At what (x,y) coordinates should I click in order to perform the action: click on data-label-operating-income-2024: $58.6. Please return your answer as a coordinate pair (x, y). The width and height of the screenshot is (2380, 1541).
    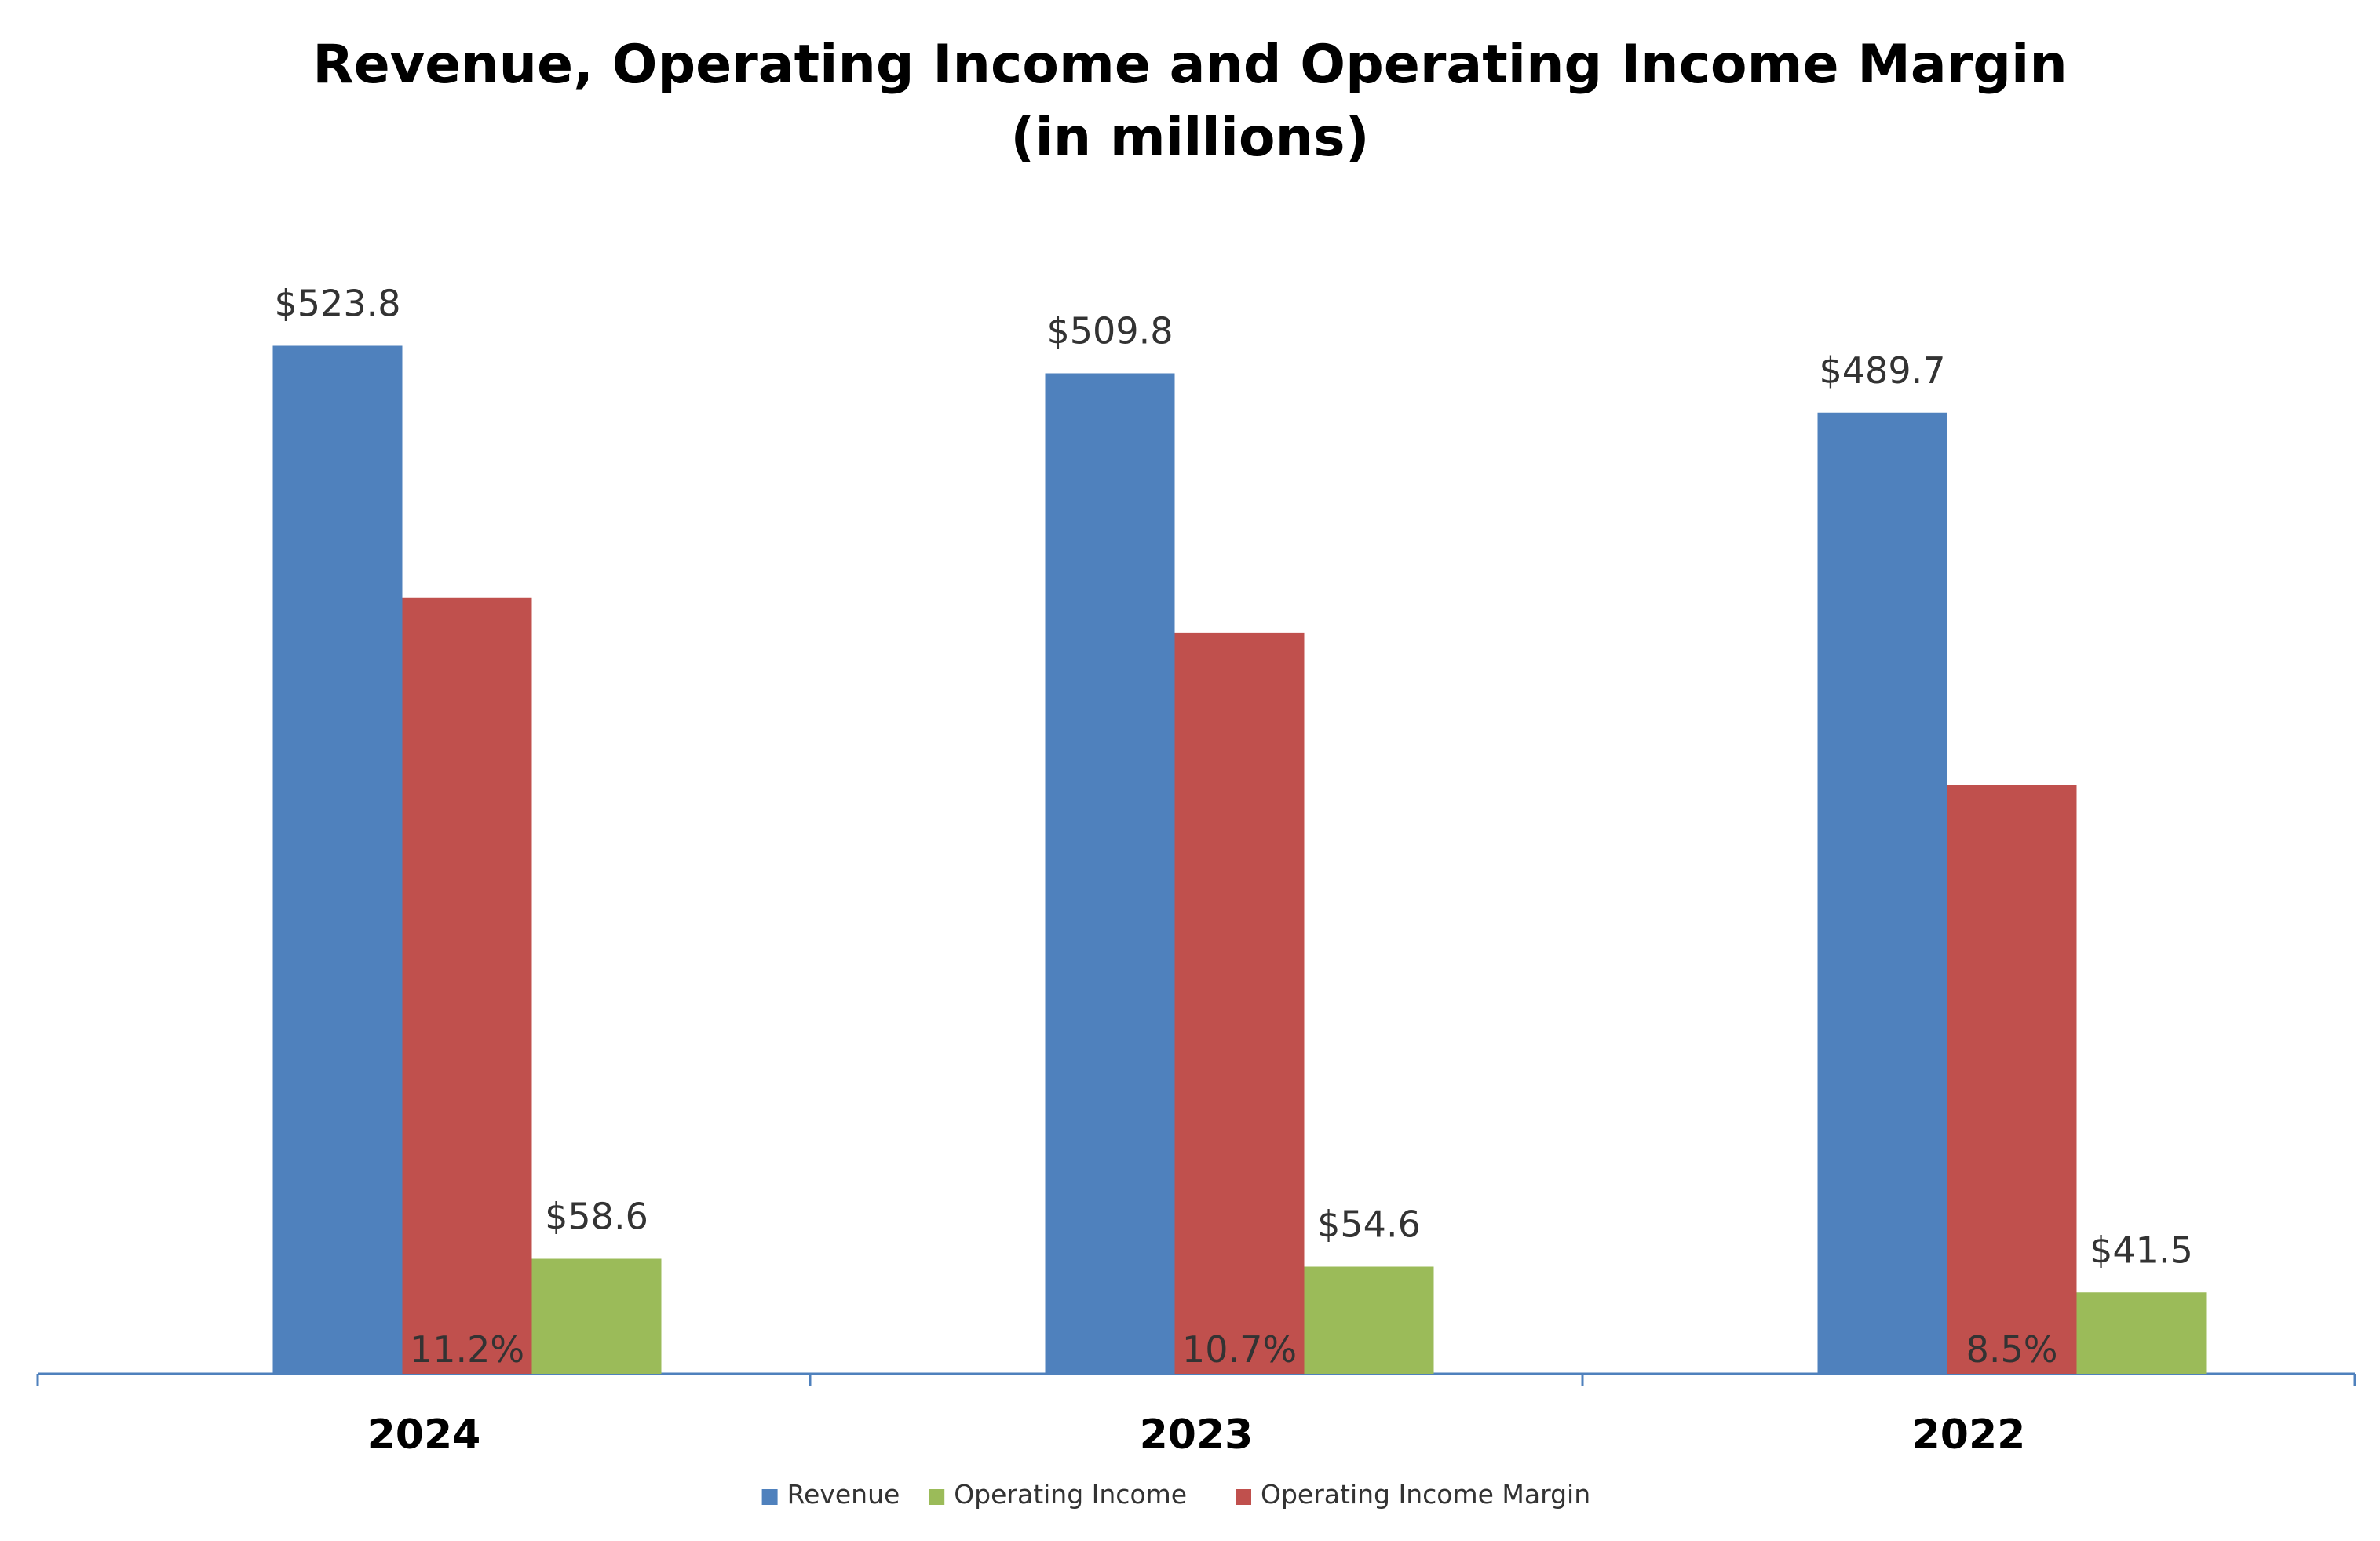
    Looking at the image, I should click on (596, 1217).